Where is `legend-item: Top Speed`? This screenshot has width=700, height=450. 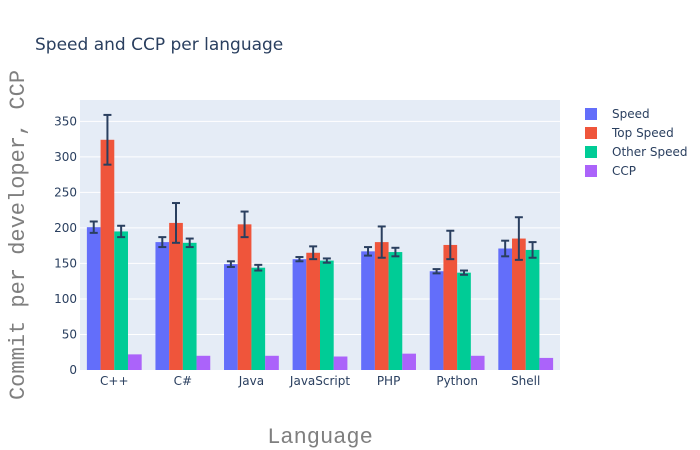
legend-item: Top Speed is located at coordinates (629, 133).